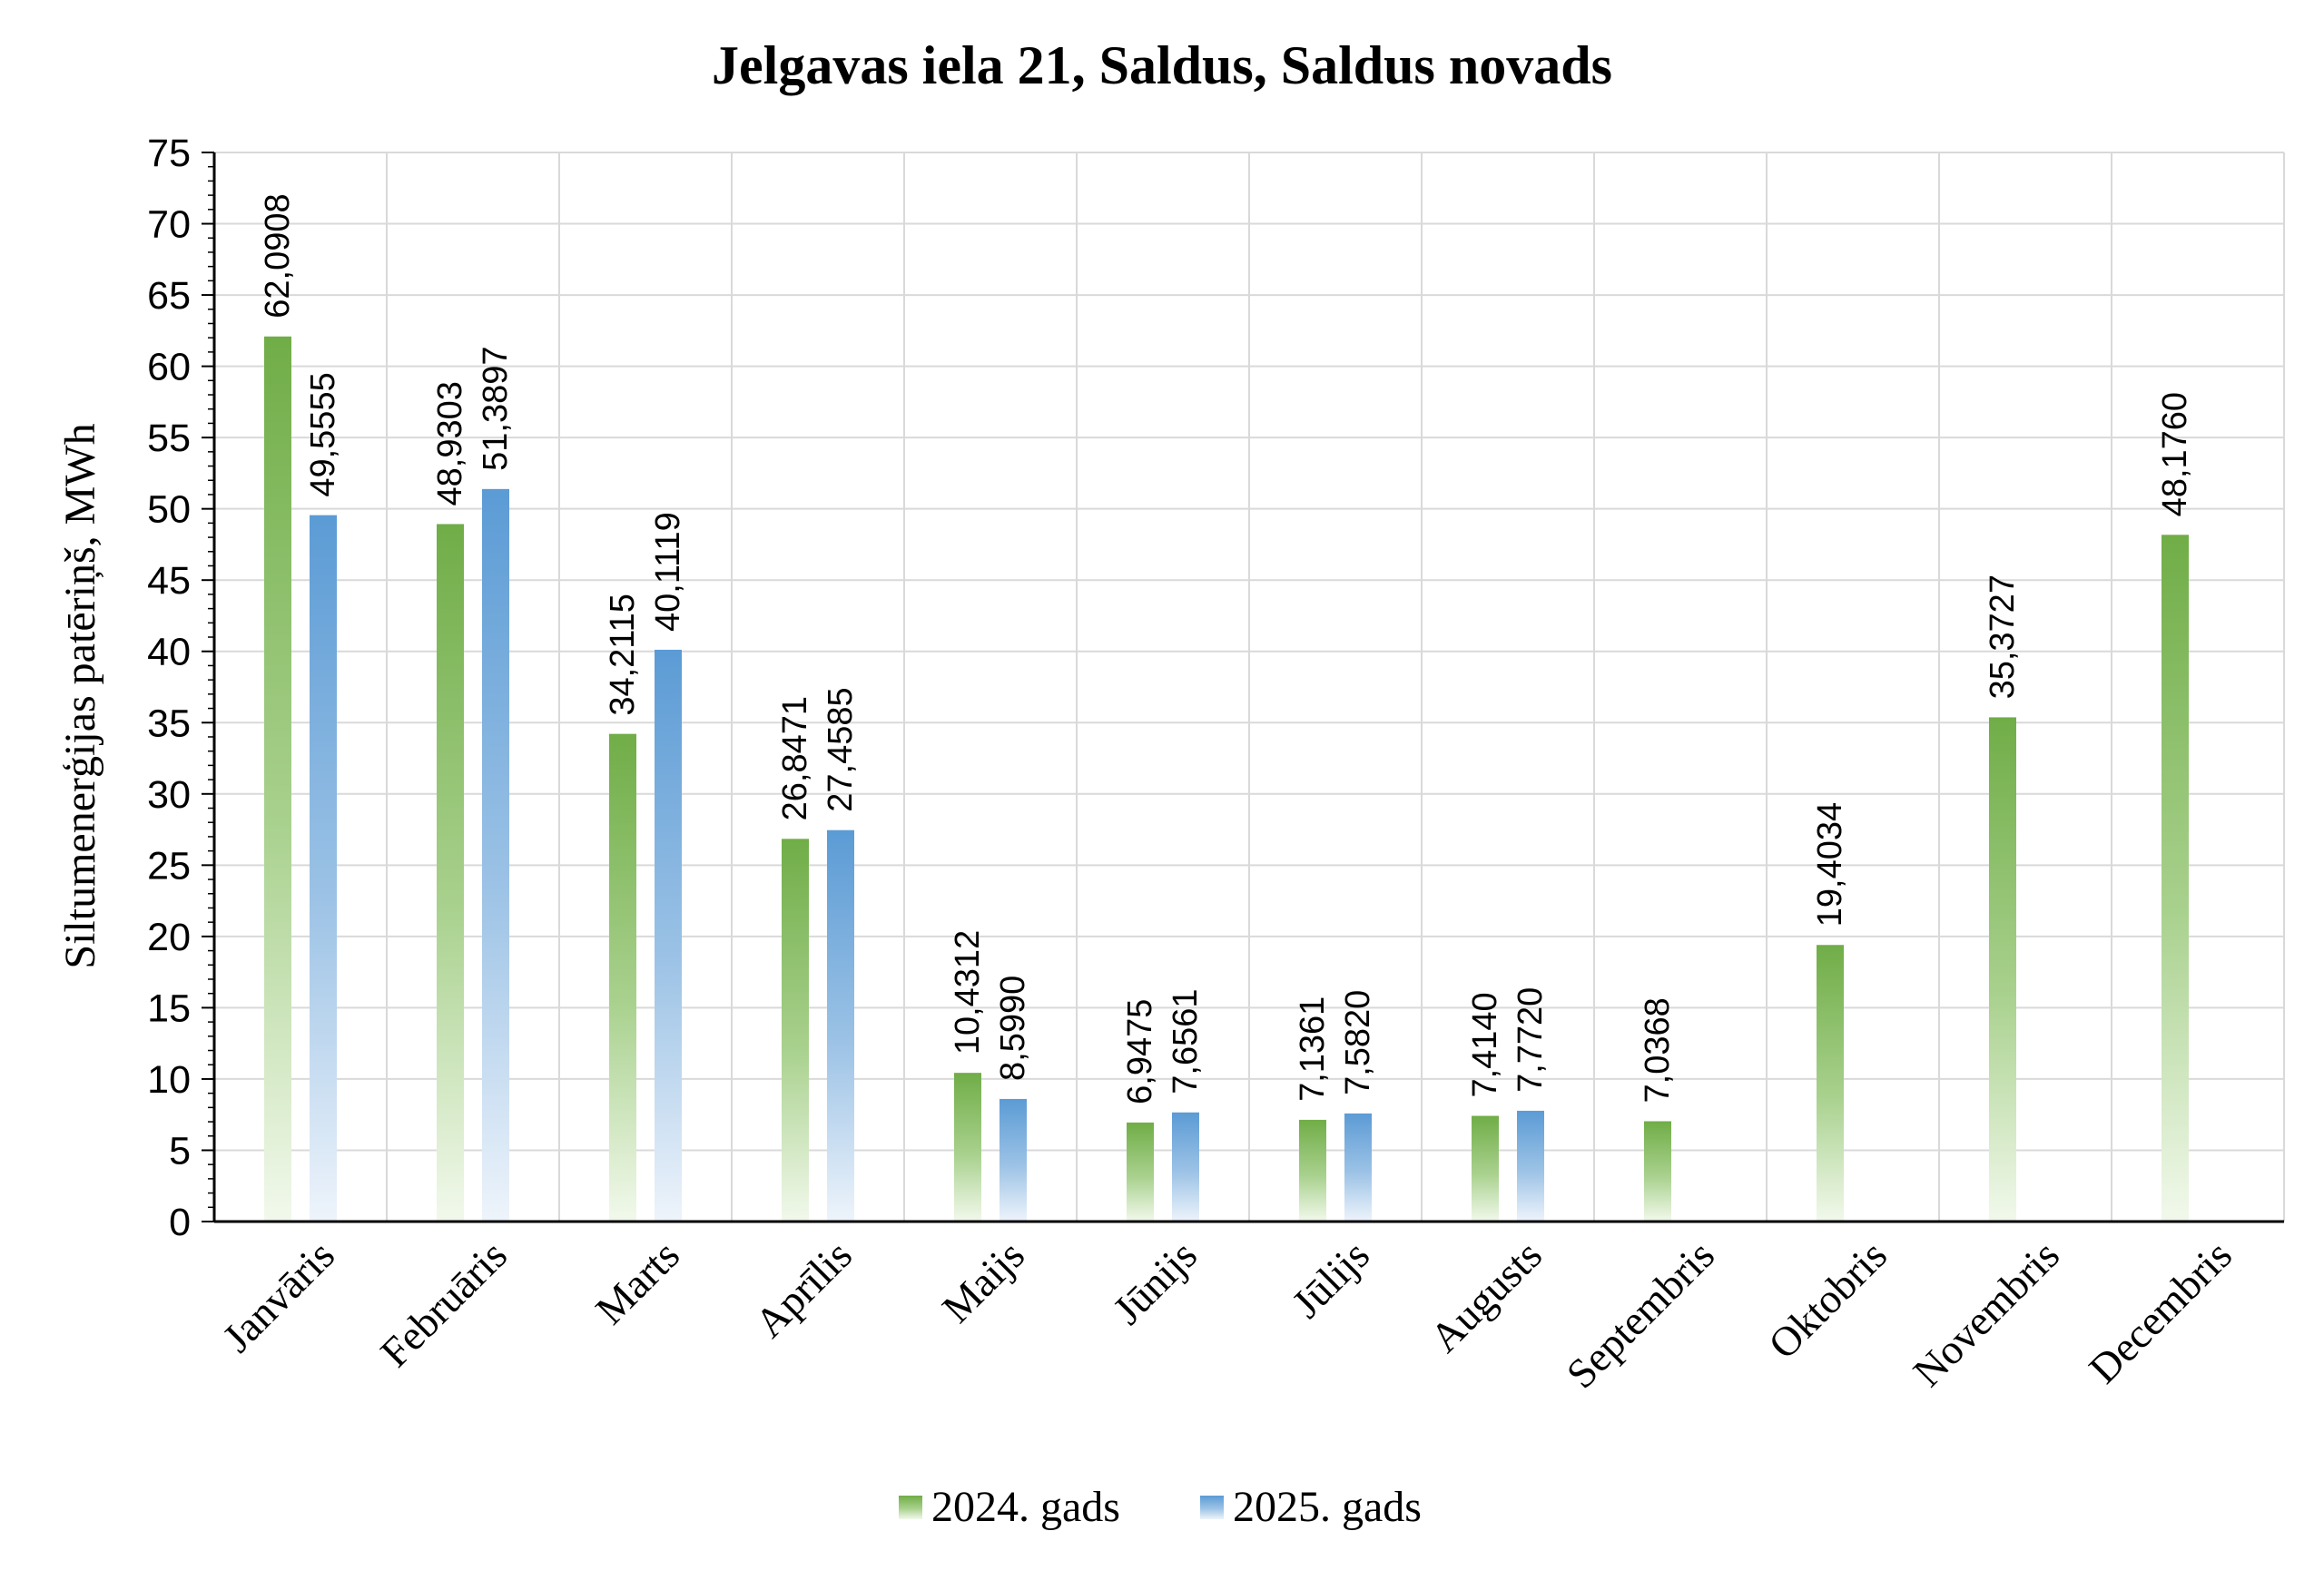 This screenshot has height=1590, width=2324. Describe the element at coordinates (278, 1296) in the screenshot. I see `x-category-label: Janvāris` at that location.